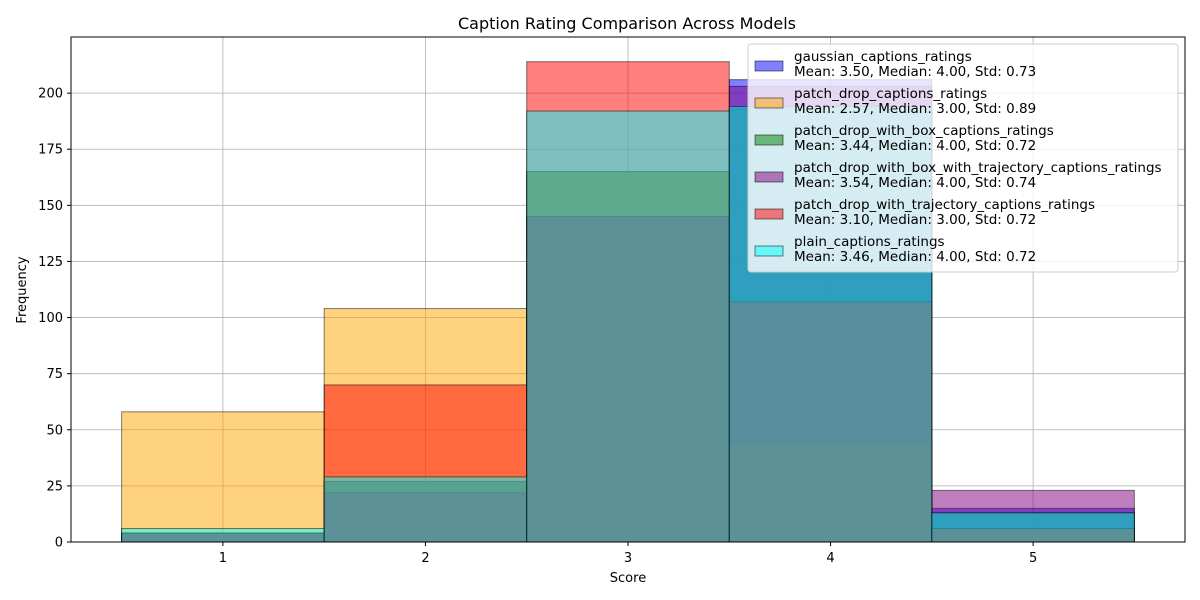 The height and width of the screenshot is (600, 1200). I want to click on legend-series-stats: Mean: 3.10, Median: 3.00, Std: 0.72, so click(915, 220).